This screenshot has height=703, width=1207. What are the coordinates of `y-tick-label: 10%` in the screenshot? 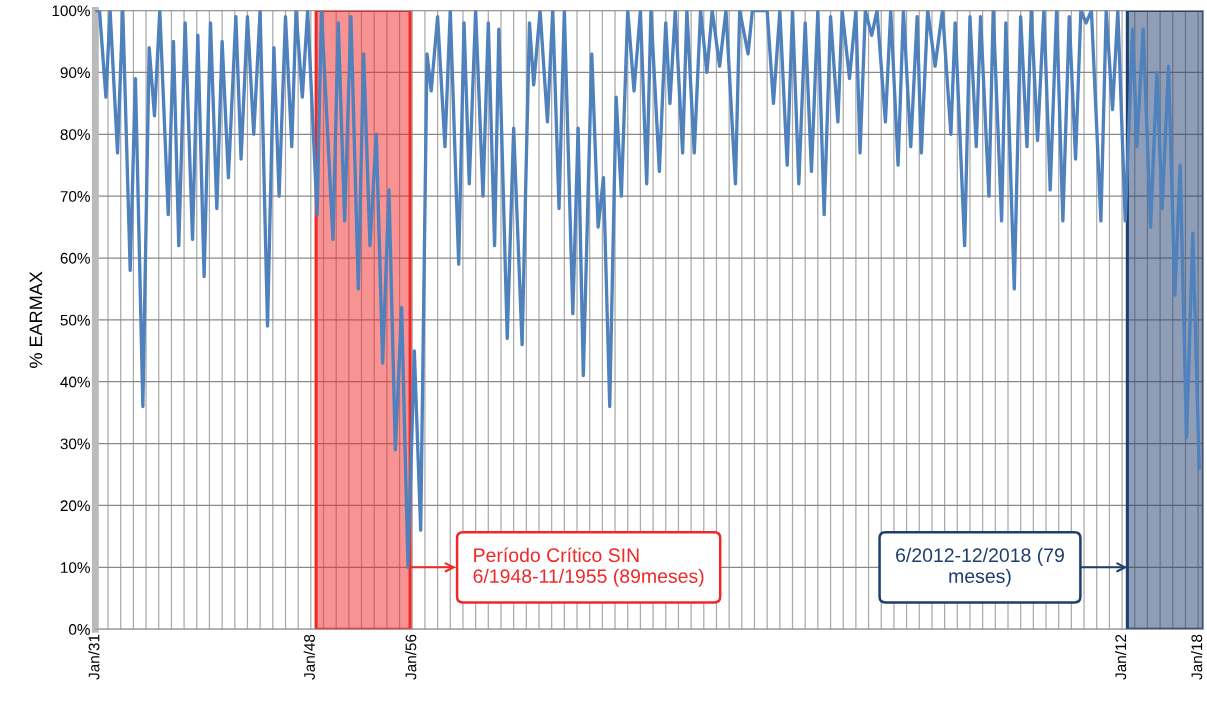 It's located at (75, 568).